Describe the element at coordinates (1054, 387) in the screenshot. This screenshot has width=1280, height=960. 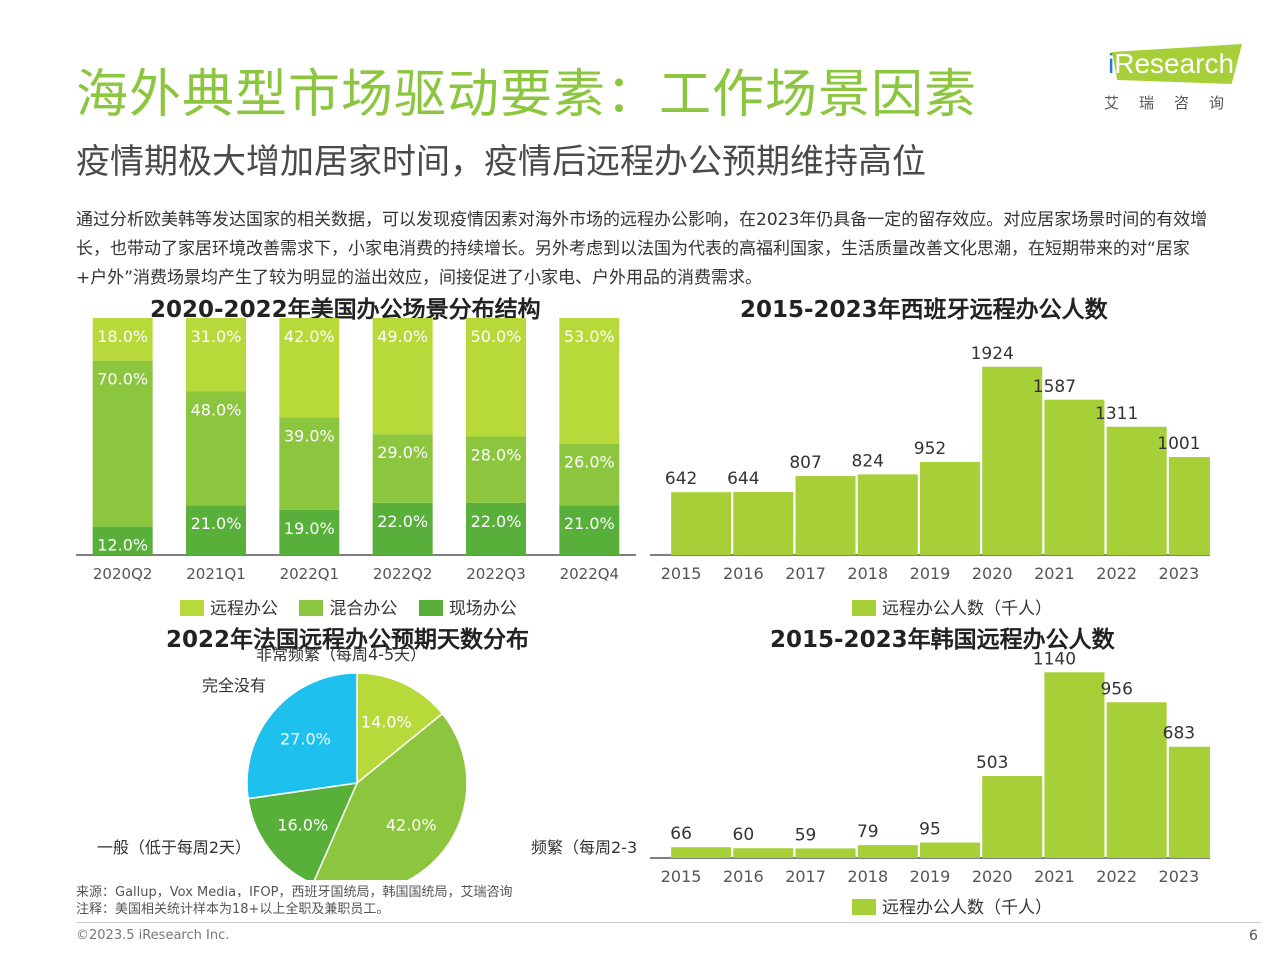
I see `spain-bar-label: 1587` at that location.